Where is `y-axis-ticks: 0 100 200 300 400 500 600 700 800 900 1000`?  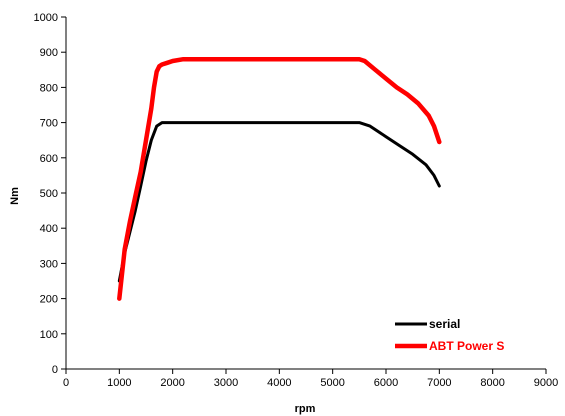 y-axis-ticks: 0 100 200 300 400 500 600 700 800 900 1000 is located at coordinates (50, 194).